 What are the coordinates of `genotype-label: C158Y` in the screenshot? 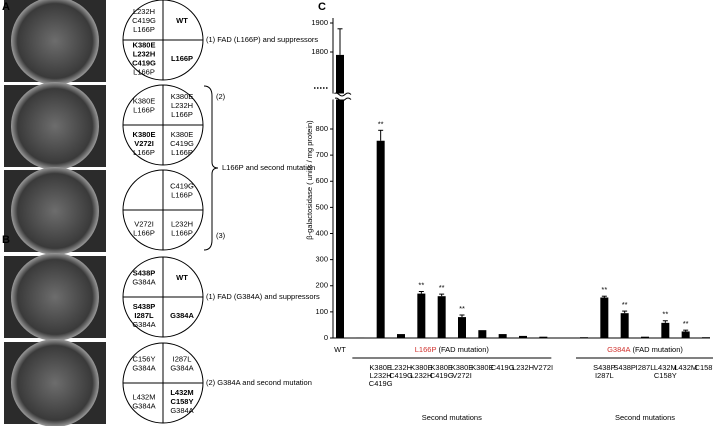 It's located at (182, 401).